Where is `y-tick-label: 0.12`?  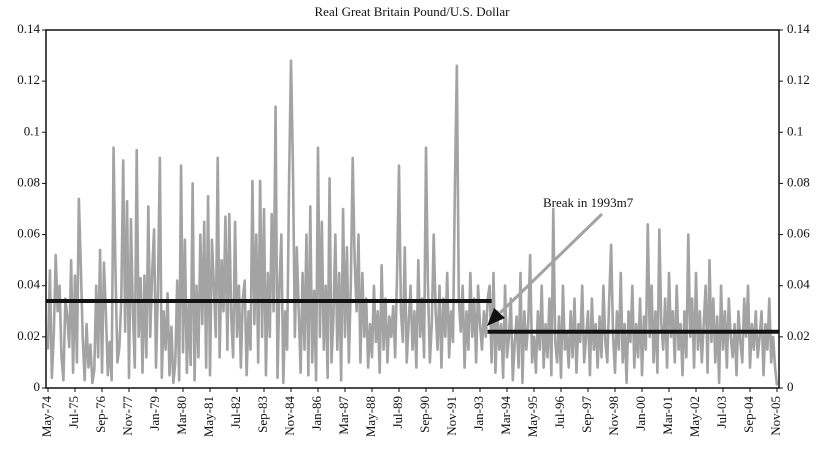 y-tick-label: 0.12 is located at coordinates (28, 79).